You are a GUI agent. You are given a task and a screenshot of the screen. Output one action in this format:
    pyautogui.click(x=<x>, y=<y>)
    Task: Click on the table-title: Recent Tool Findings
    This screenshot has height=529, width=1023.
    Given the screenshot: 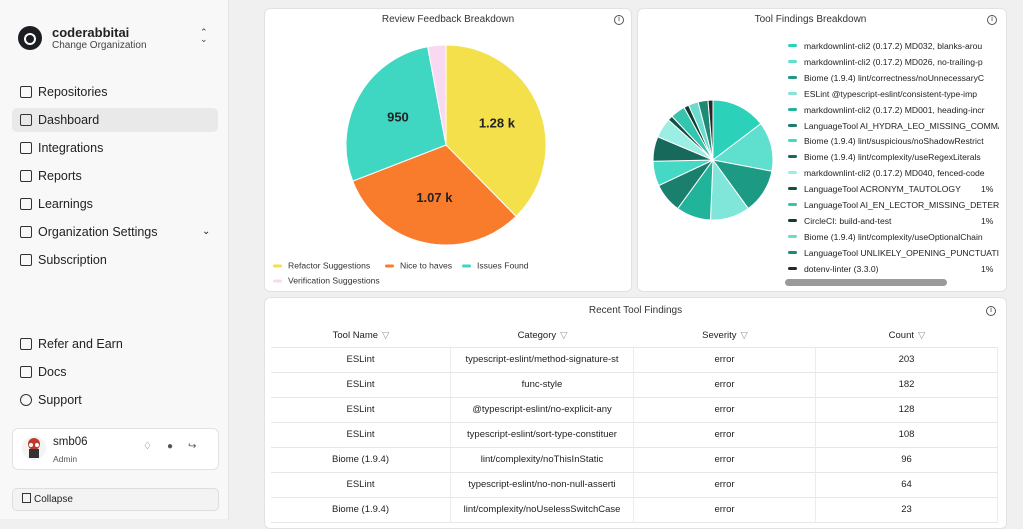 What is the action you would take?
    pyautogui.click(x=635, y=310)
    